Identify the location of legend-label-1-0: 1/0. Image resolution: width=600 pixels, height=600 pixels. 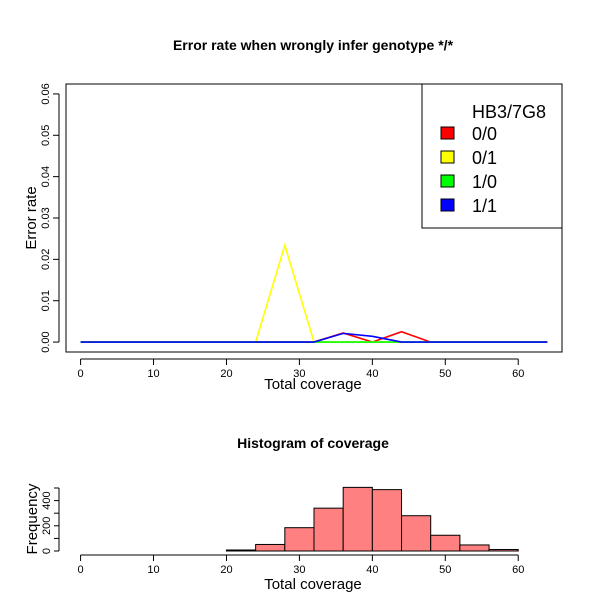
(484, 182).